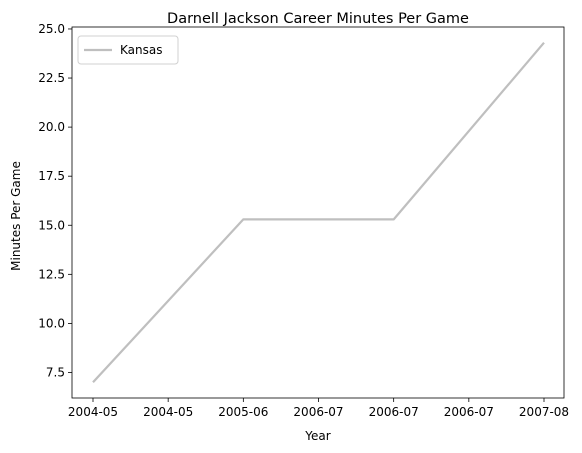 The width and height of the screenshot is (582, 453). I want to click on x-tick-label: 2007-08, so click(544, 412).